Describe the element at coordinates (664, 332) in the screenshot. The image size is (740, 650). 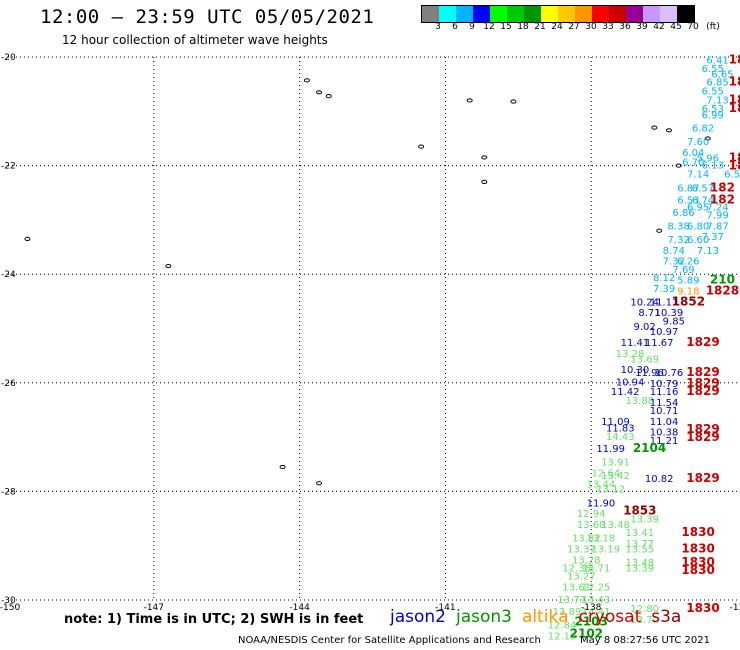
I see `swh-point-label: 10.97` at that location.